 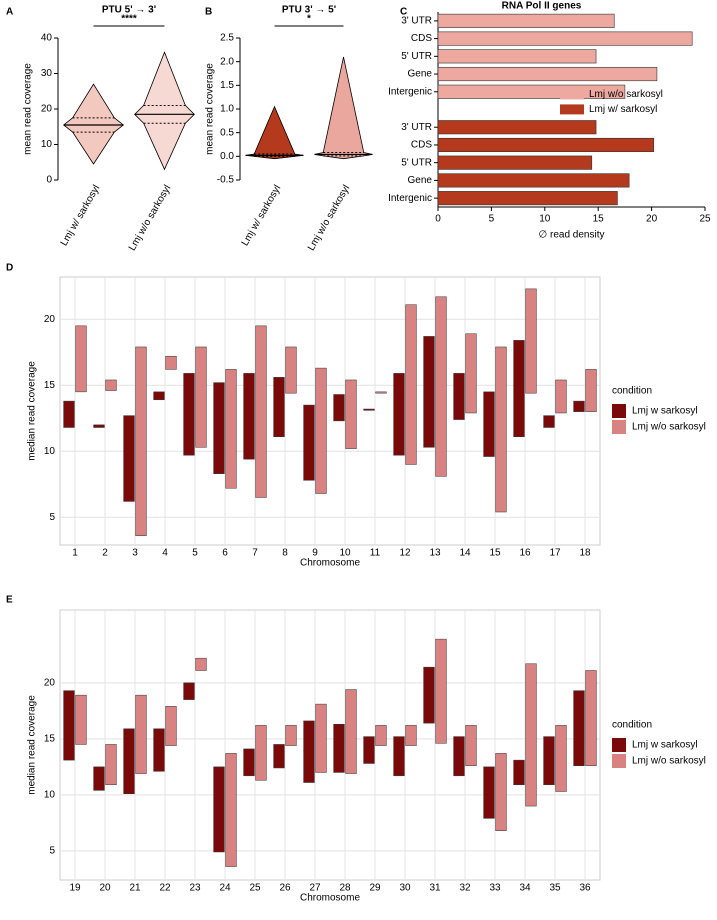 I want to click on x-tick-label: 9, so click(x=315, y=553).